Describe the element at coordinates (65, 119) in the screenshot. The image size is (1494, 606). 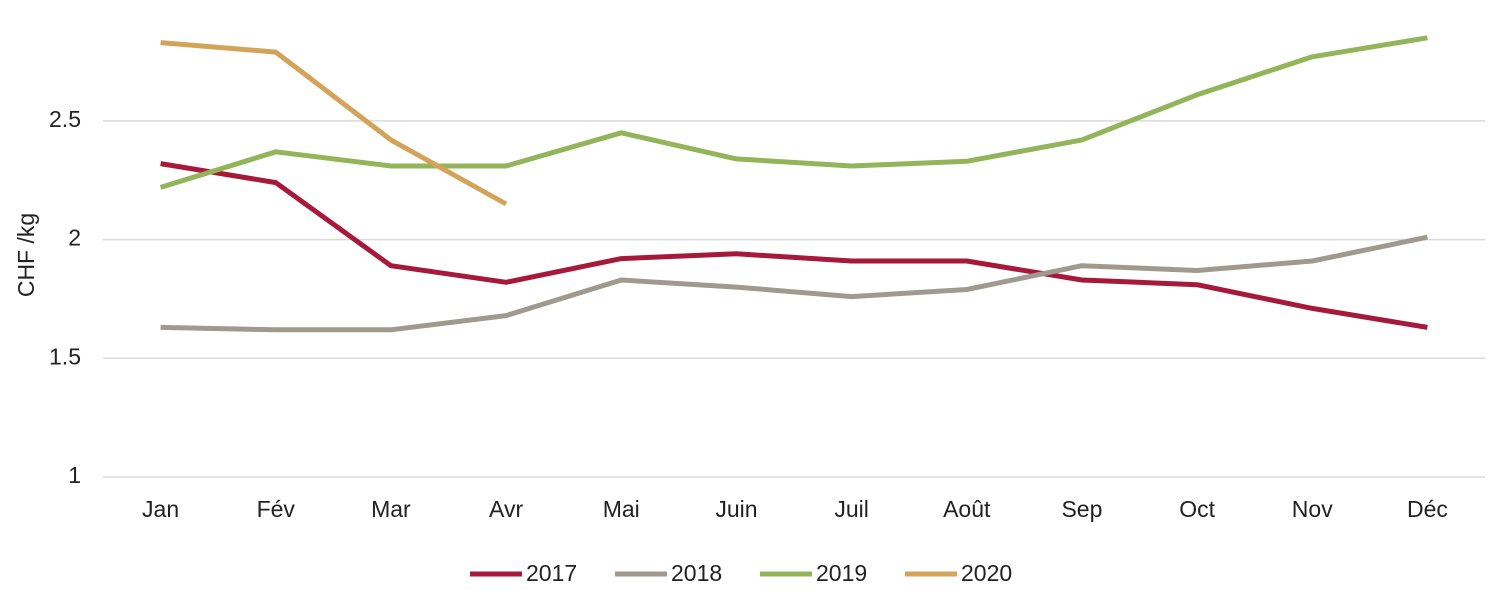
I see `y-tick-label: 2.5` at that location.